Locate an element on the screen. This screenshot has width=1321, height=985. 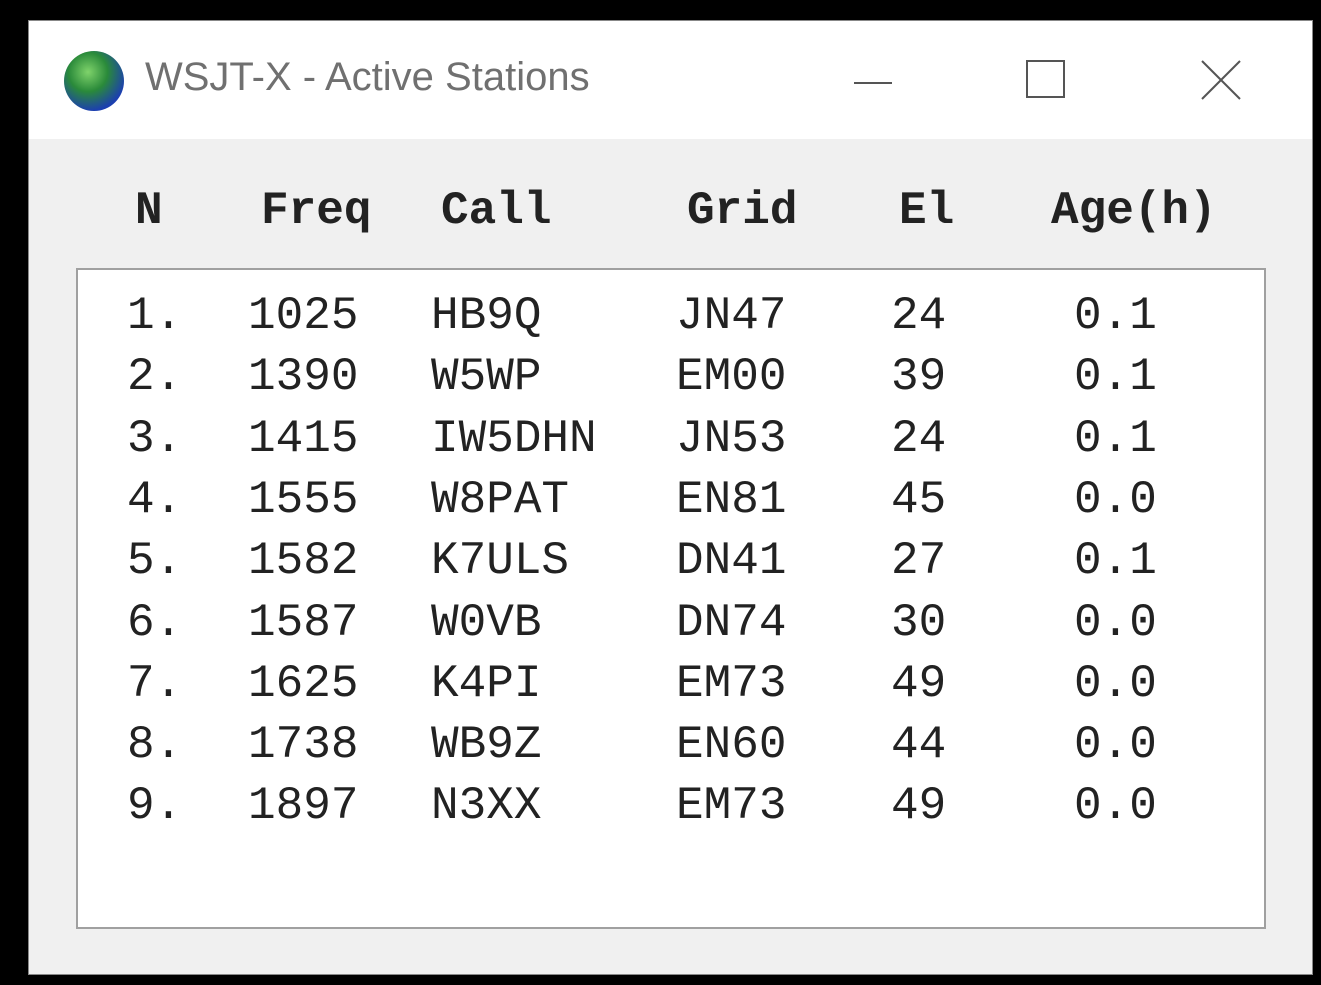
cell: 1897 is located at coordinates (303, 806).